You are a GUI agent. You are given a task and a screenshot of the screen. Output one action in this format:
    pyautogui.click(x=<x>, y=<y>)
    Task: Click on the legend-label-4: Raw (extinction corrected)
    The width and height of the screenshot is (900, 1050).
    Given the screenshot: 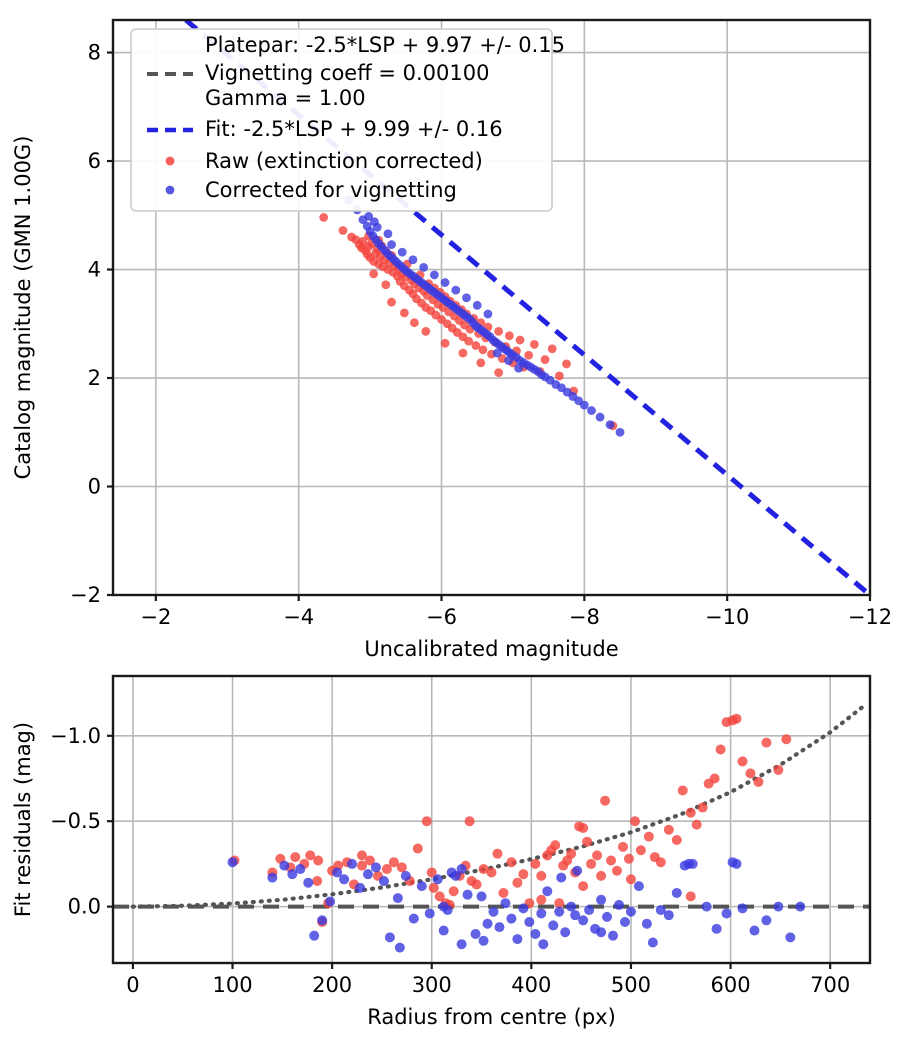 What is the action you would take?
    pyautogui.click(x=344, y=161)
    